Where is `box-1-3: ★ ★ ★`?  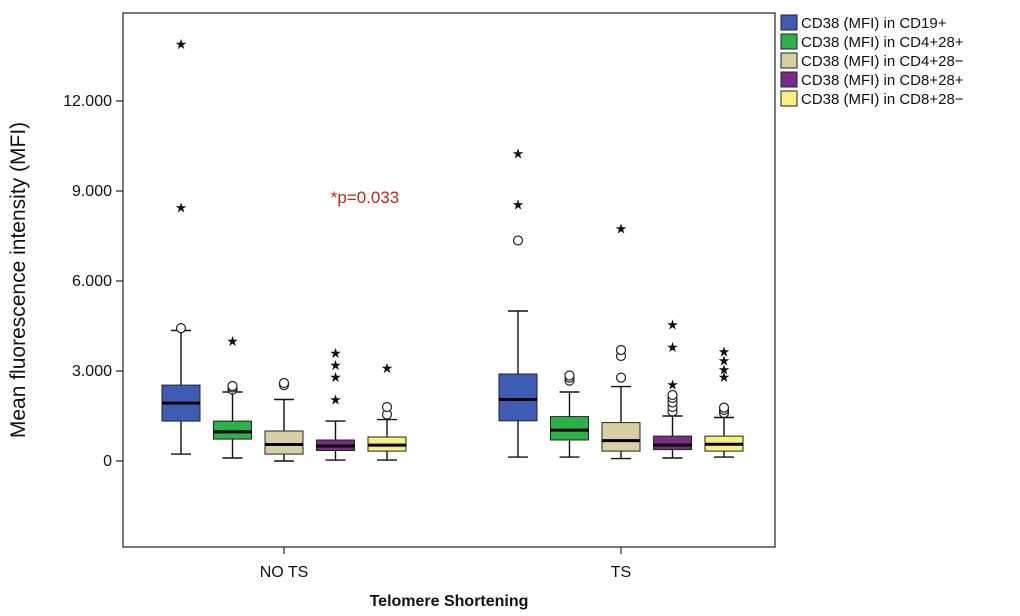 box-1-3: ★ ★ ★ is located at coordinates (672, 388).